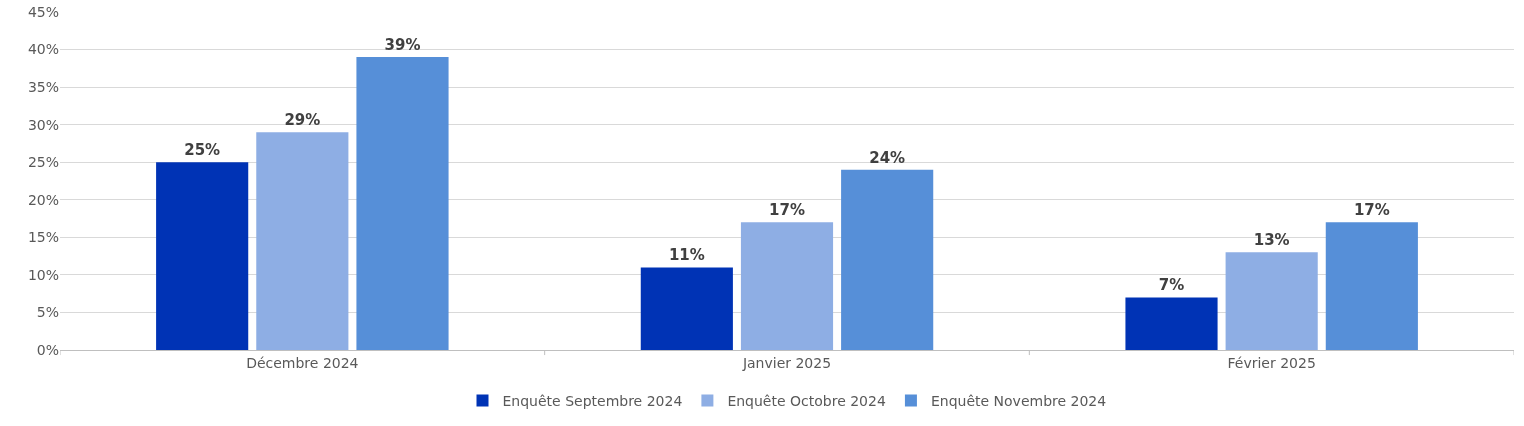 Image resolution: width=1524 pixels, height=426 pixels. What do you see at coordinates (786, 362) in the screenshot?
I see `x-tick-label: Janvier 2025` at bounding box center [786, 362].